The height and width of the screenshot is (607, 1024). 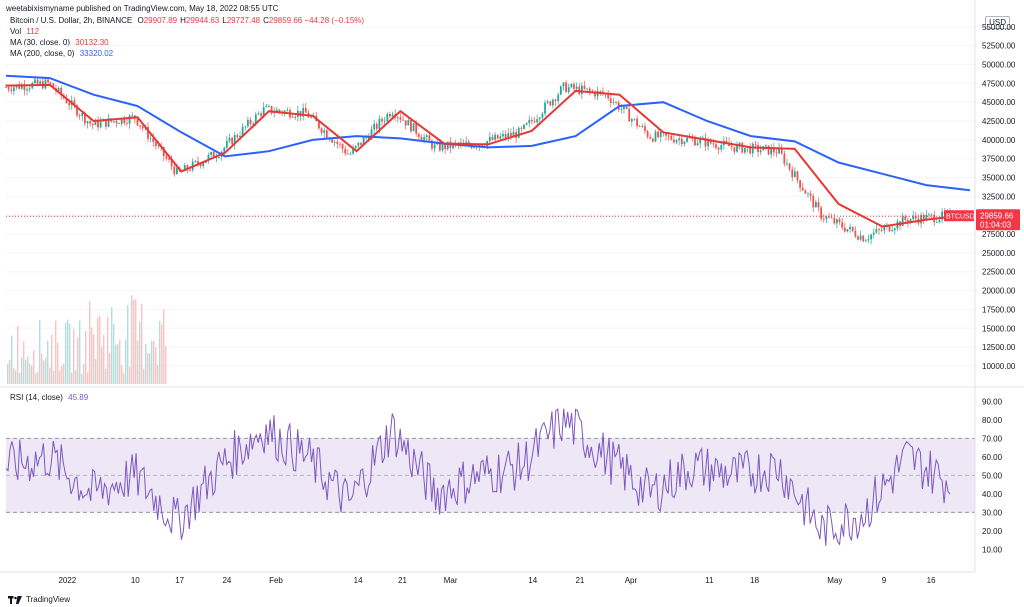 I want to click on time-tick-label: 10, so click(x=135, y=580).